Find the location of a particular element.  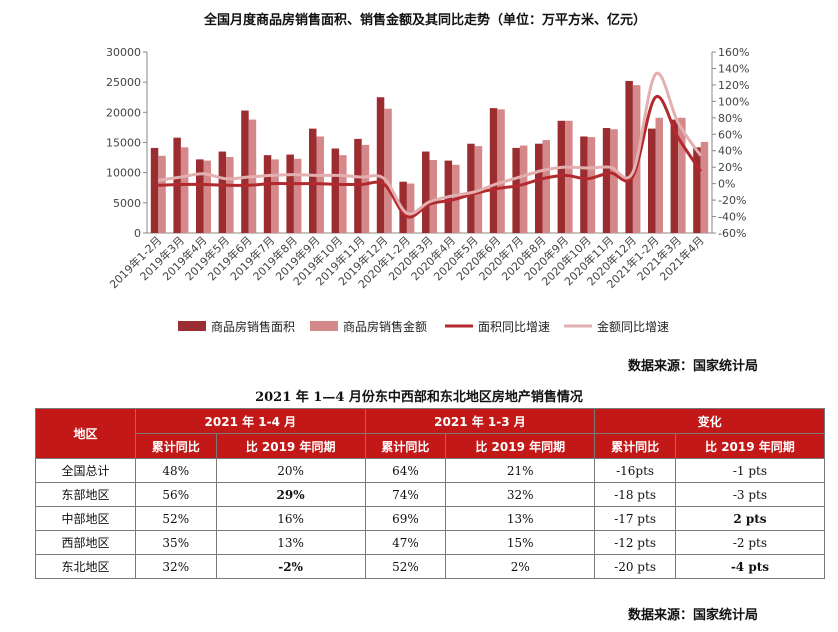

table-cell: 21% is located at coordinates (520, 470).